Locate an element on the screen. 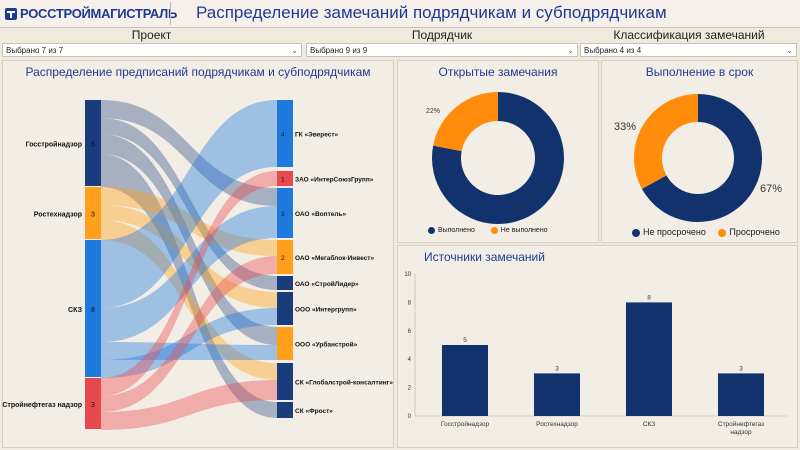 Image resolution: width=800 pixels, height=450 pixels. on-time-donut: 67% 33% is located at coordinates (698, 158).